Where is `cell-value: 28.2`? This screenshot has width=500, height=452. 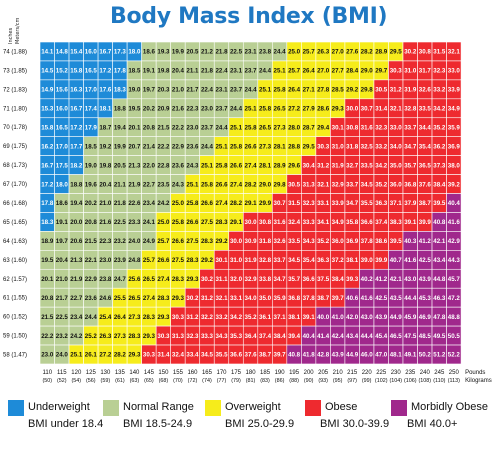 cell-value: 28.2 is located at coordinates (367, 52).